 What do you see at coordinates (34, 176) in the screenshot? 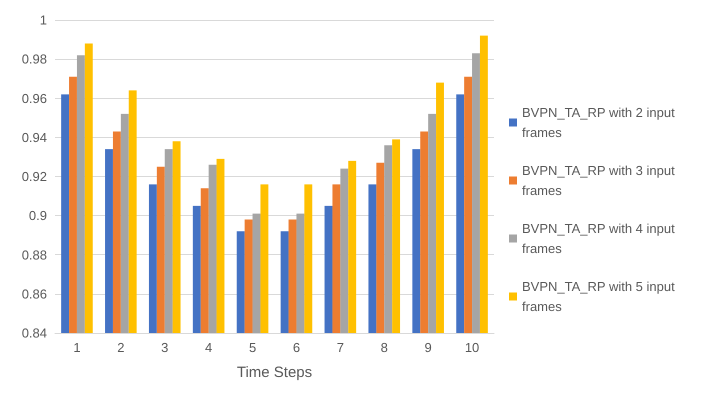
I see `y-tick-label: 0.92` at bounding box center [34, 176].